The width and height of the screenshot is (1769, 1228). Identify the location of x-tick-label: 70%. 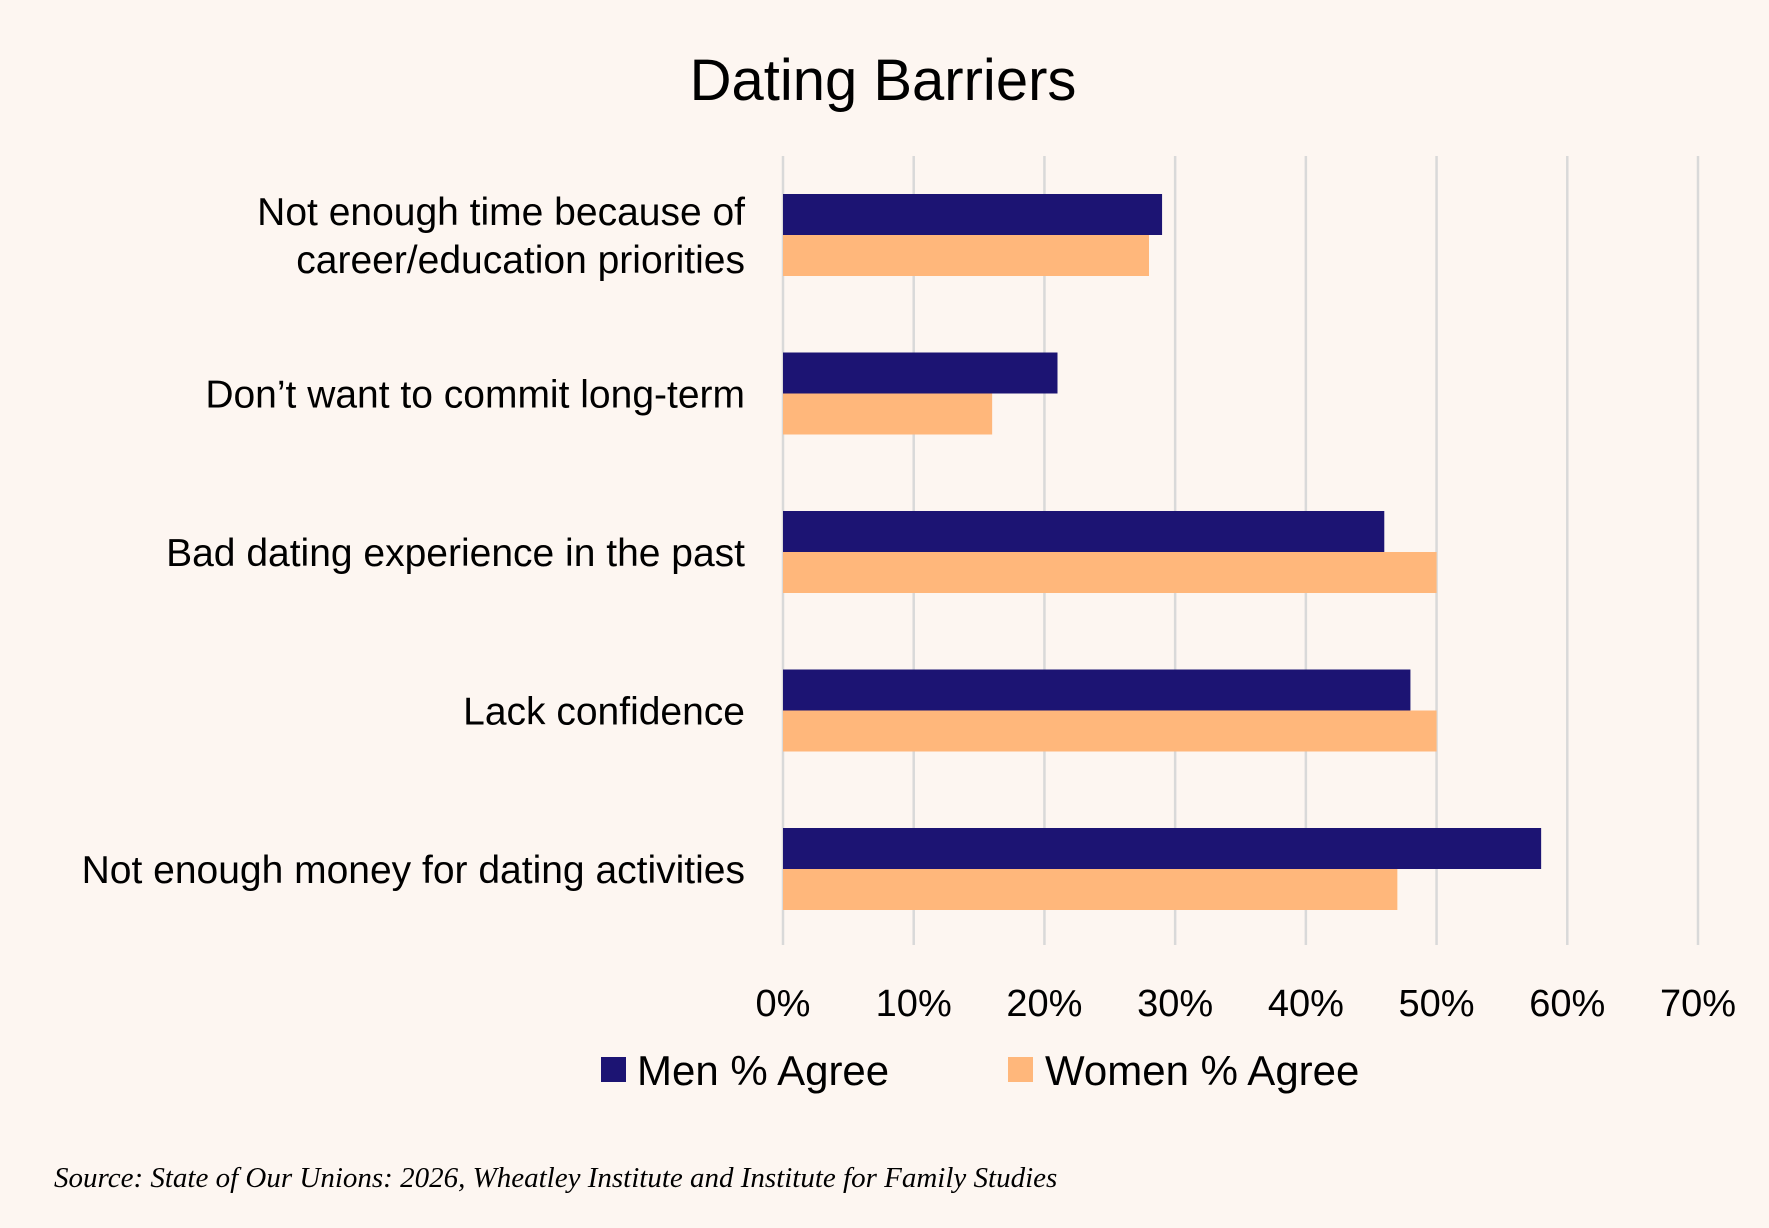
(1698, 1004).